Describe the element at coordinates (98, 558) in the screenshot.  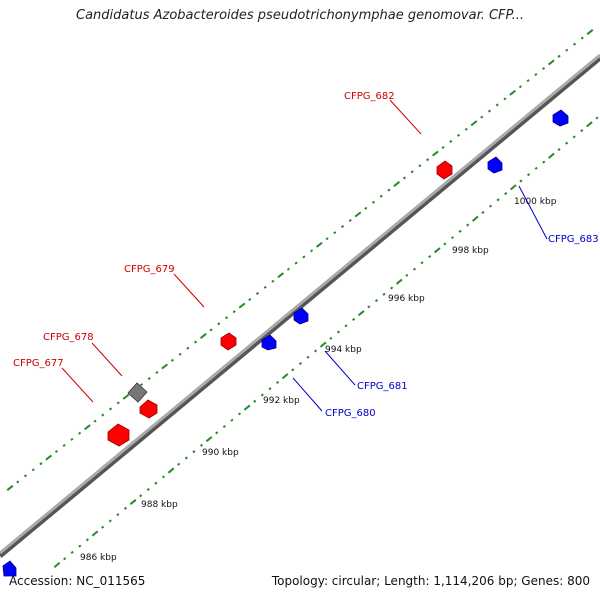
I see `tick-label-986: 986 kbp` at that location.